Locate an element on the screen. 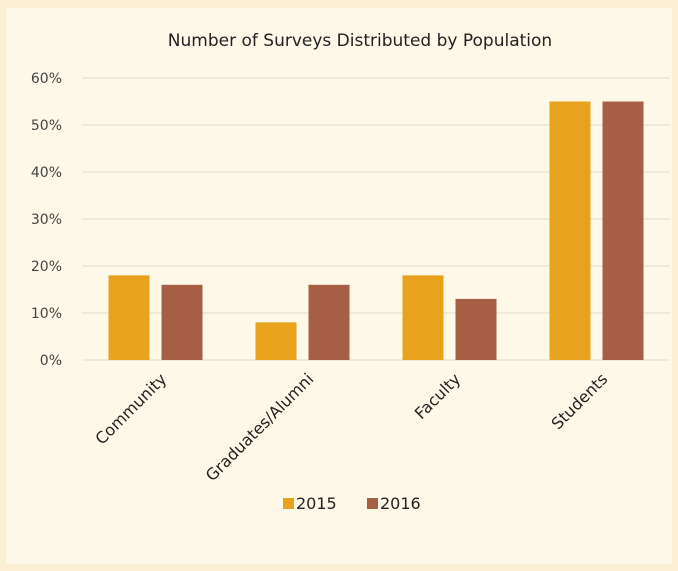  legend: 2015 2016 is located at coordinates (352, 503).